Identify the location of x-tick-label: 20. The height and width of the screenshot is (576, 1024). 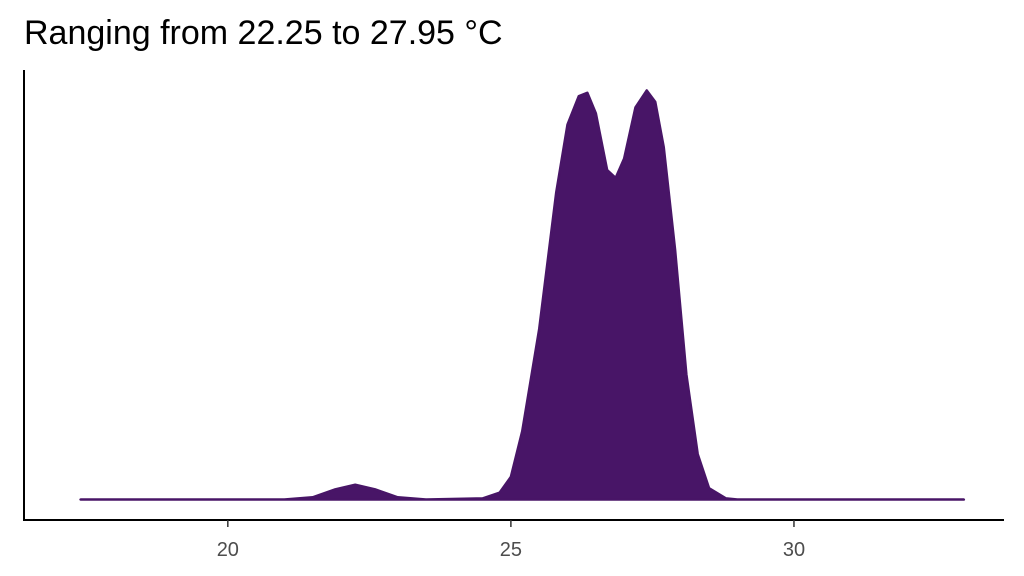
(228, 550).